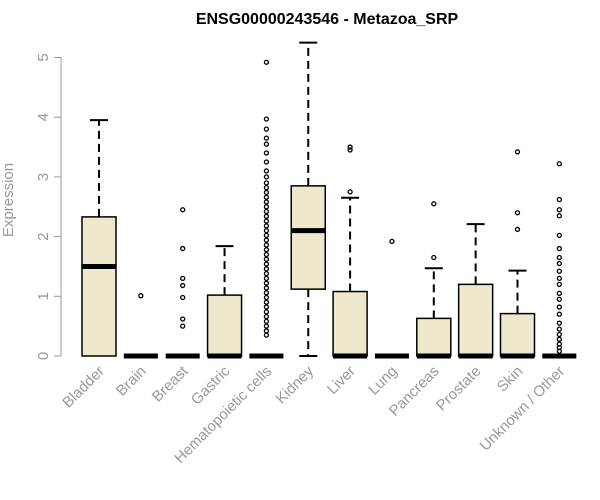  I want to click on category-label: Brain, so click(131, 381).